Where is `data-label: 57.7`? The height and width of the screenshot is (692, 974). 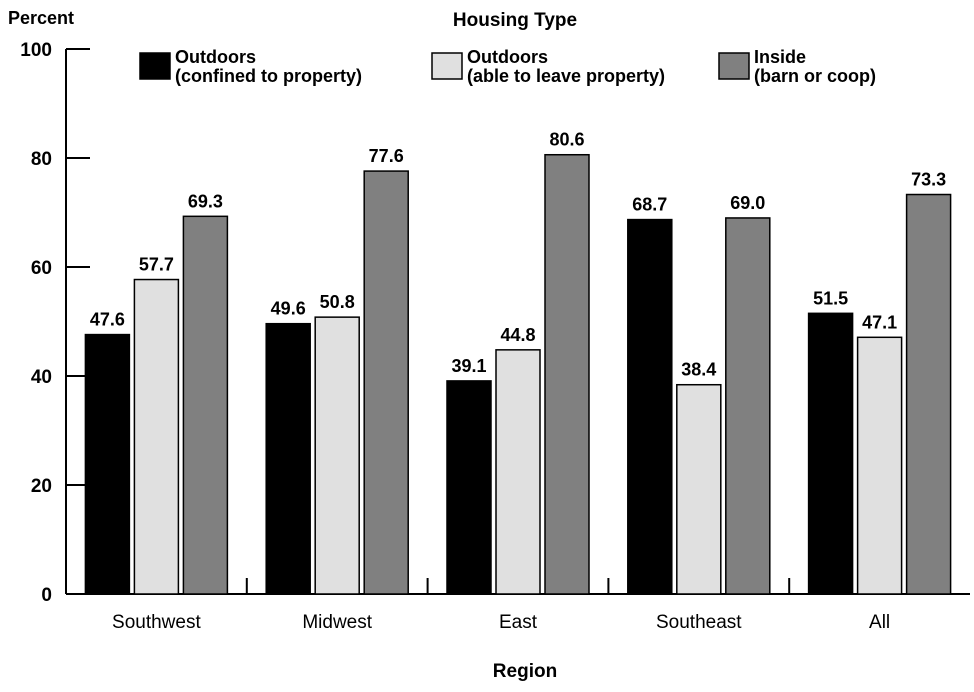
data-label: 57.7 is located at coordinates (156, 265).